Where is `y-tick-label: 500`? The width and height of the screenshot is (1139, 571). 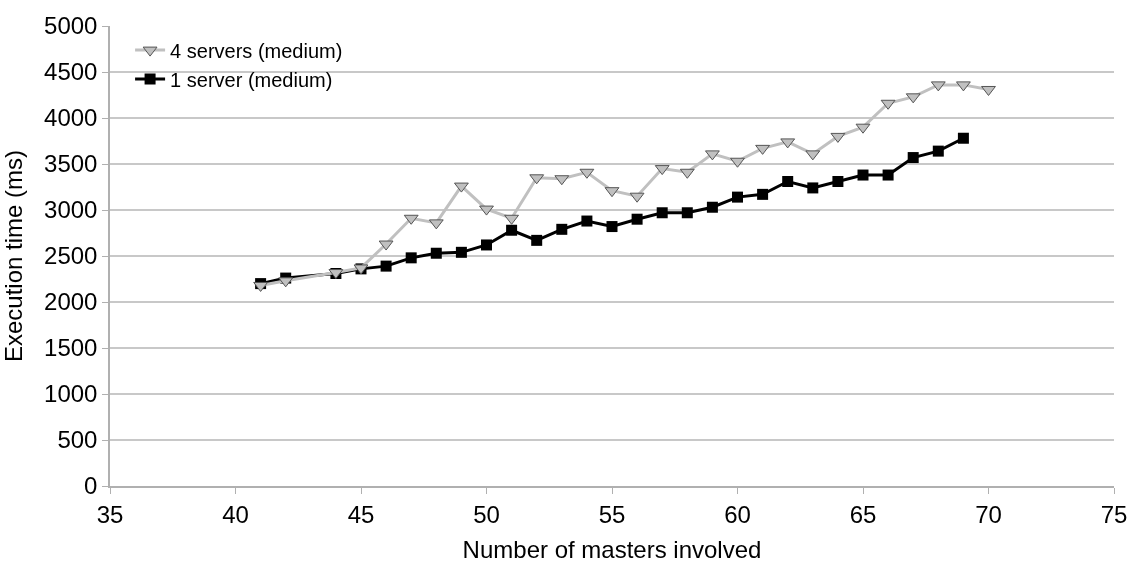 y-tick-label: 500 is located at coordinates (77, 440).